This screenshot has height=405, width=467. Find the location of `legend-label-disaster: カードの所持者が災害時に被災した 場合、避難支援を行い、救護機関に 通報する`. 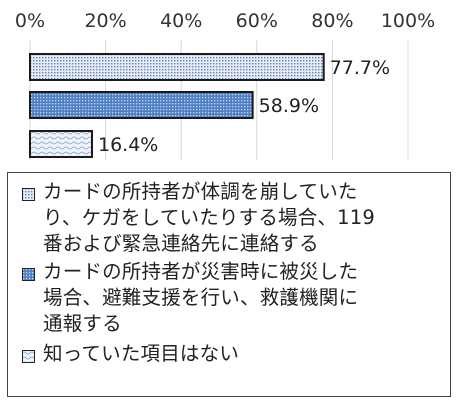

legend-label-disaster: カードの所持者が災害時に被災した 場合、避難支援を行い、救護機関に 通報する is located at coordinates (201, 297).